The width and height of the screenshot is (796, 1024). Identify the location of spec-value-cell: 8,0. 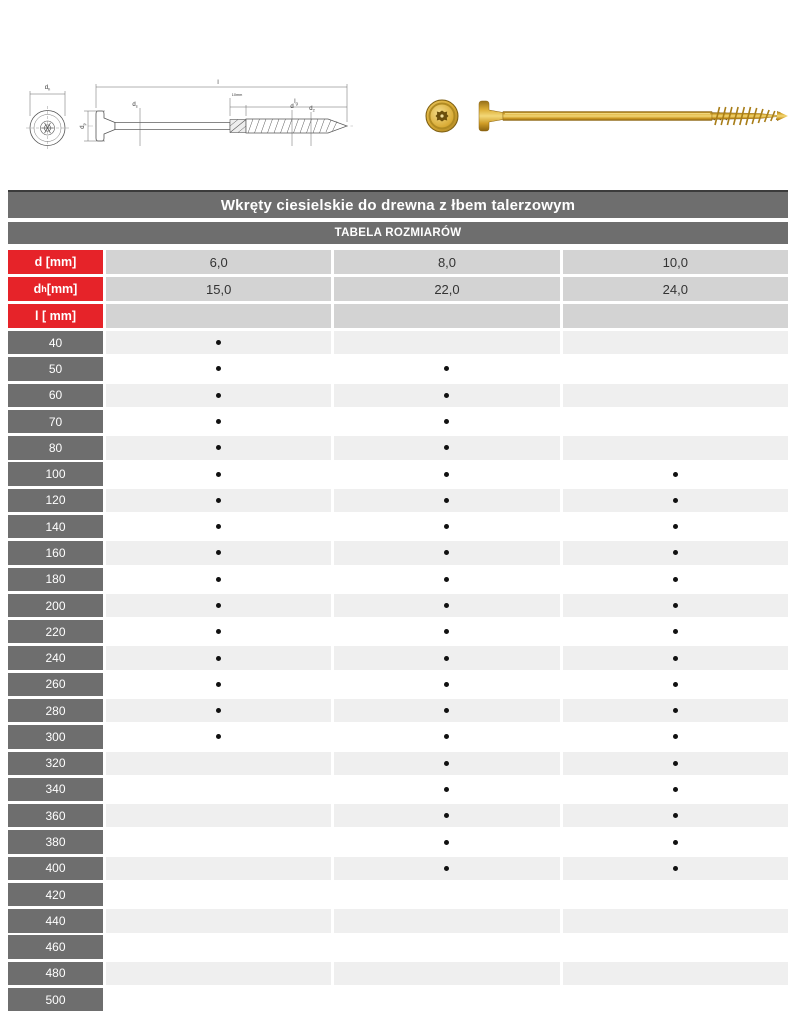
(447, 262).